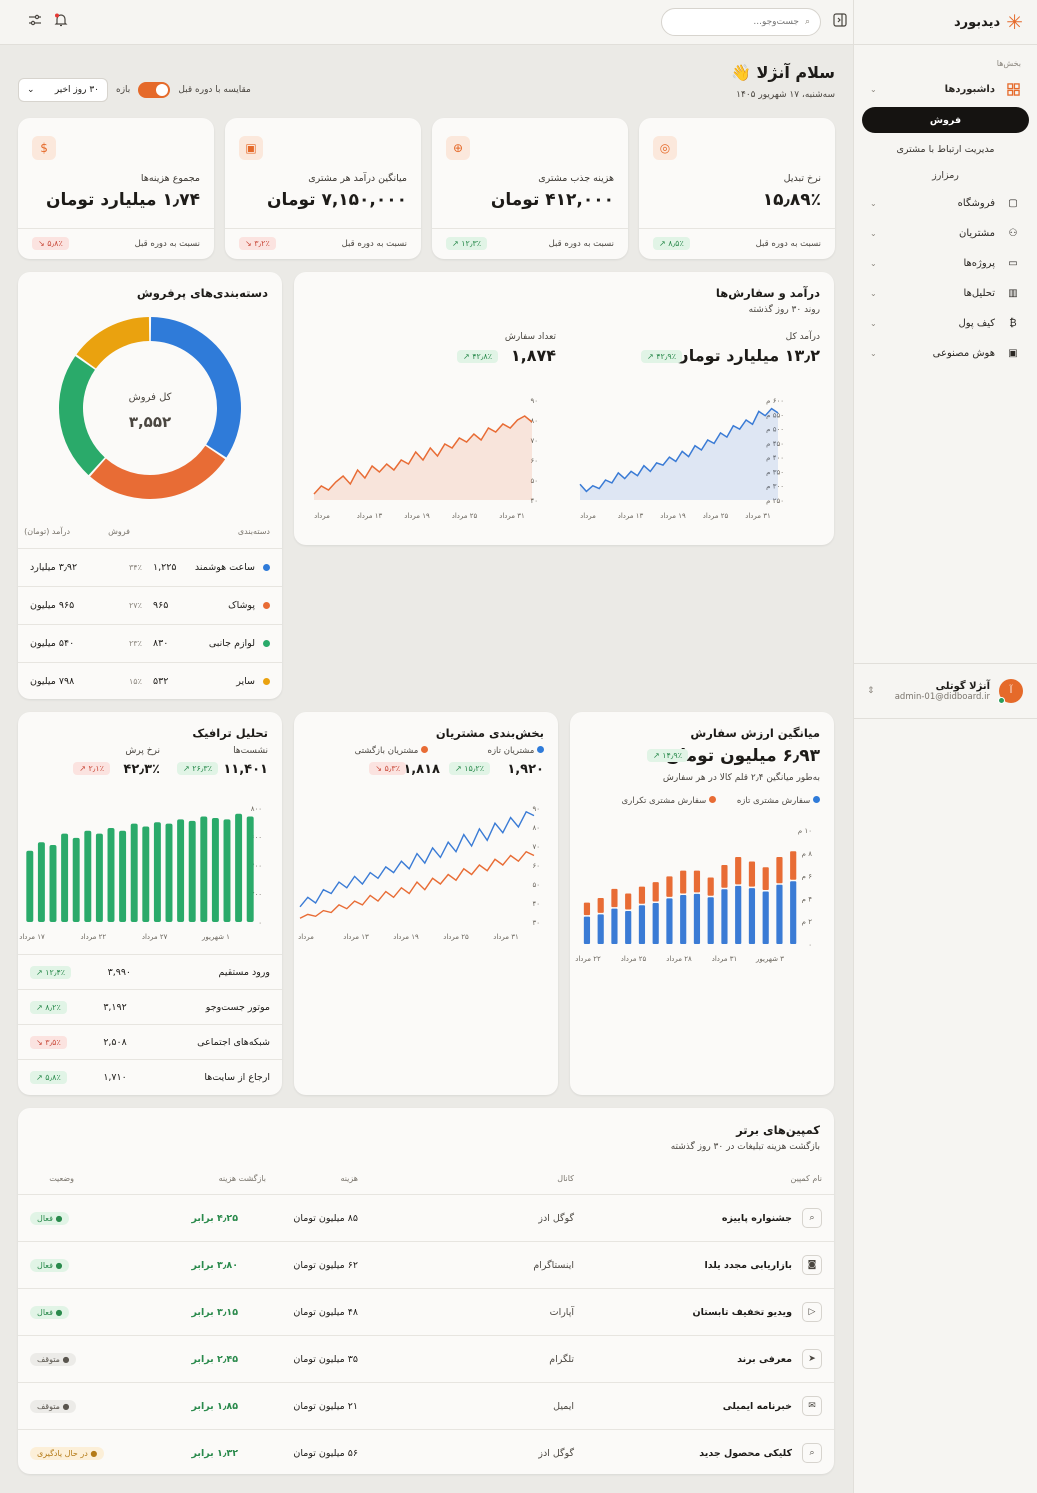  I want to click on badge-text: ۸٫۲٪, so click(53, 1007).